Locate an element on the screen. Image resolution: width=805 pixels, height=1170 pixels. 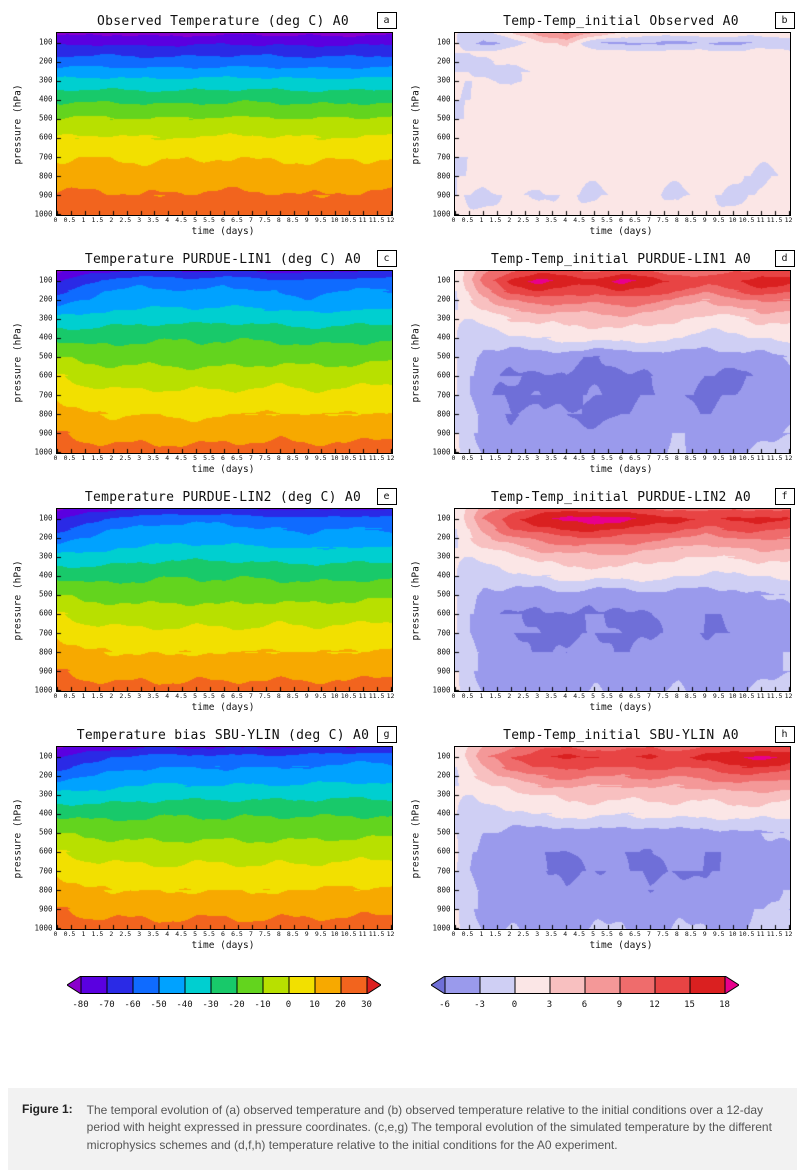
colorbar-tick-label: 3 is located at coordinates (549, 1005).